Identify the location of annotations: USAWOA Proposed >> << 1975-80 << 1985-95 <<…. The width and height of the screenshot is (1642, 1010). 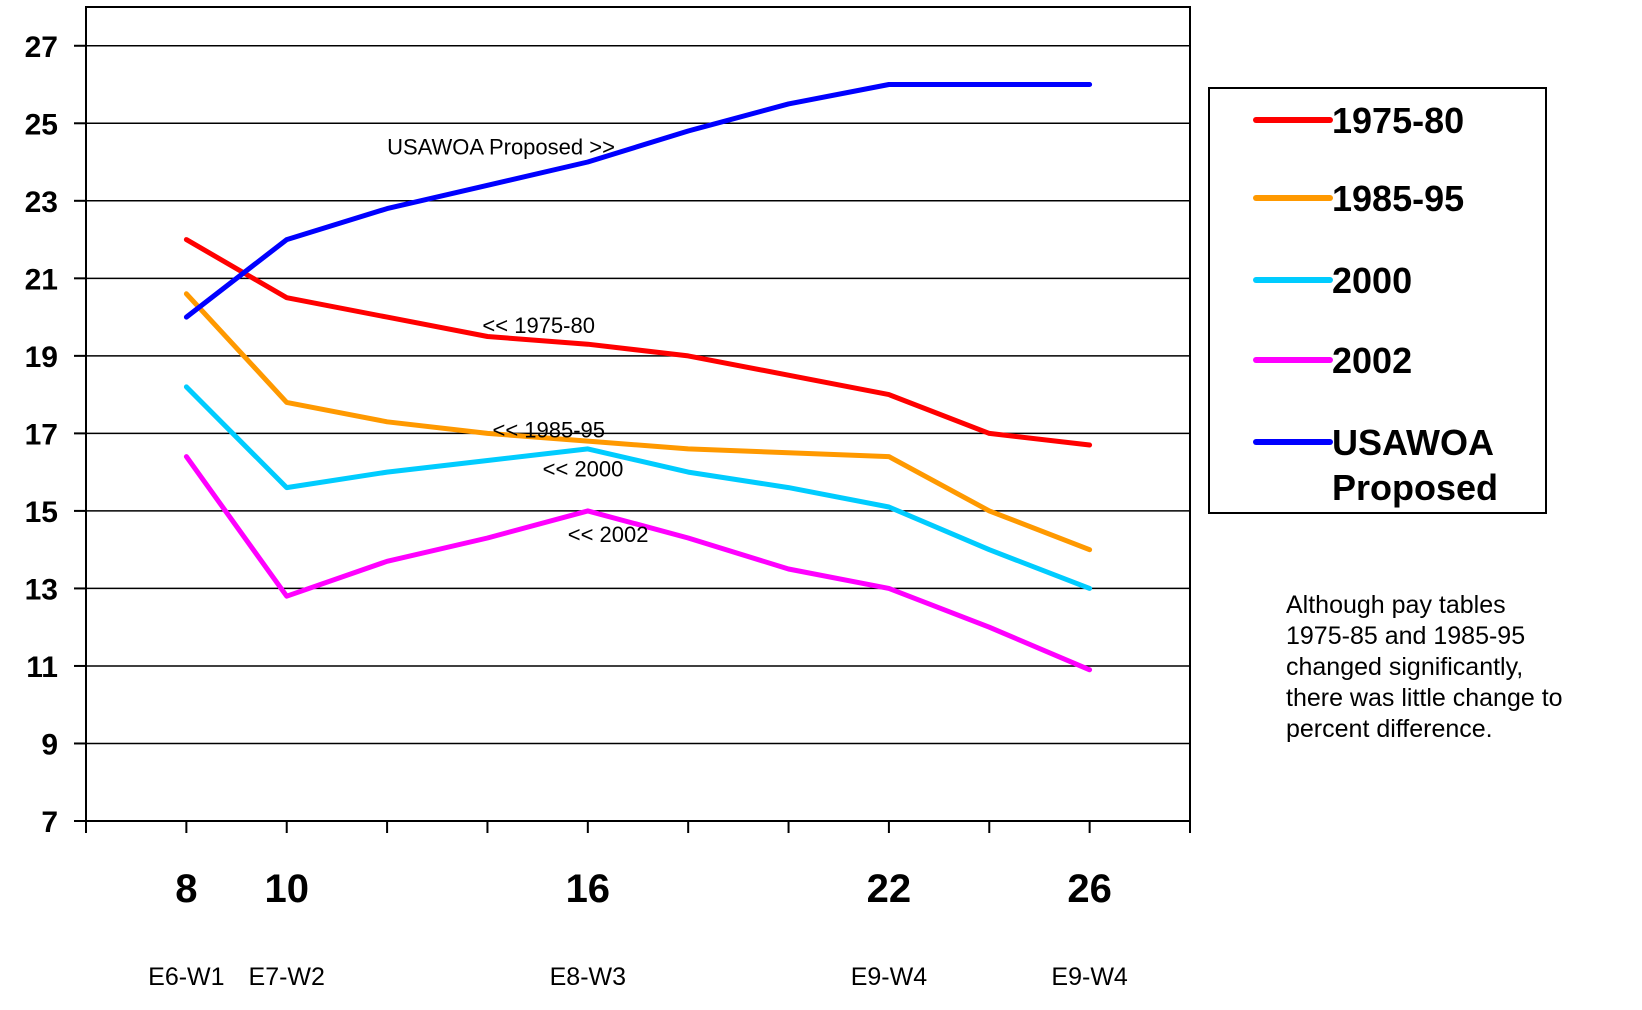
(517, 341).